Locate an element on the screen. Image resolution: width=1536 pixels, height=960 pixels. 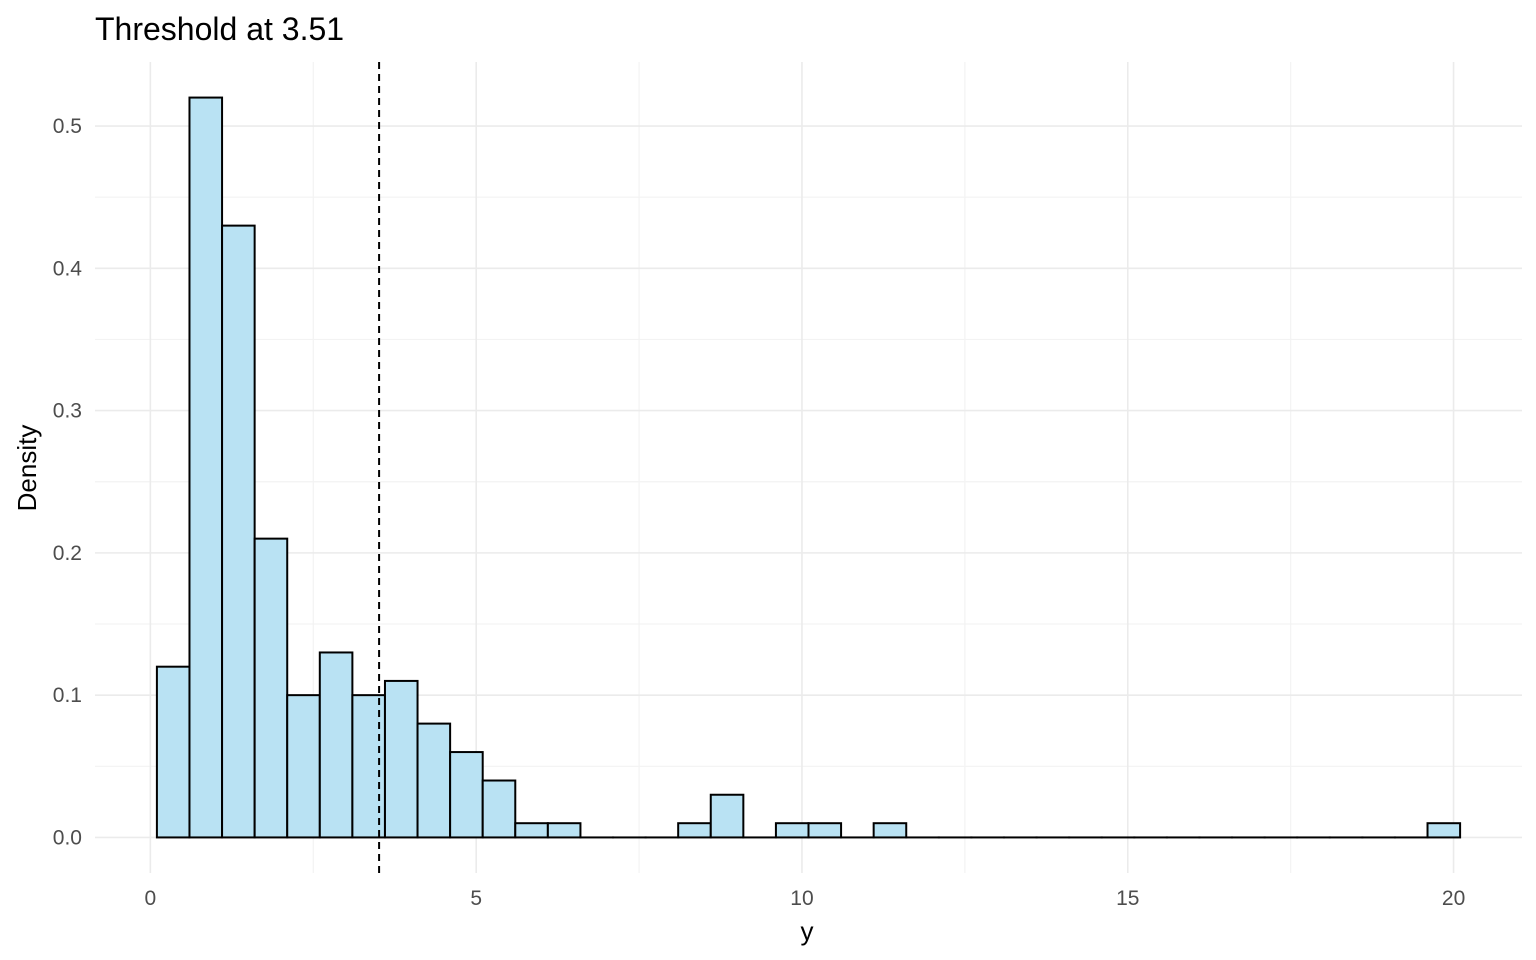
x-tick-label-2: 10 is located at coordinates (801, 898).